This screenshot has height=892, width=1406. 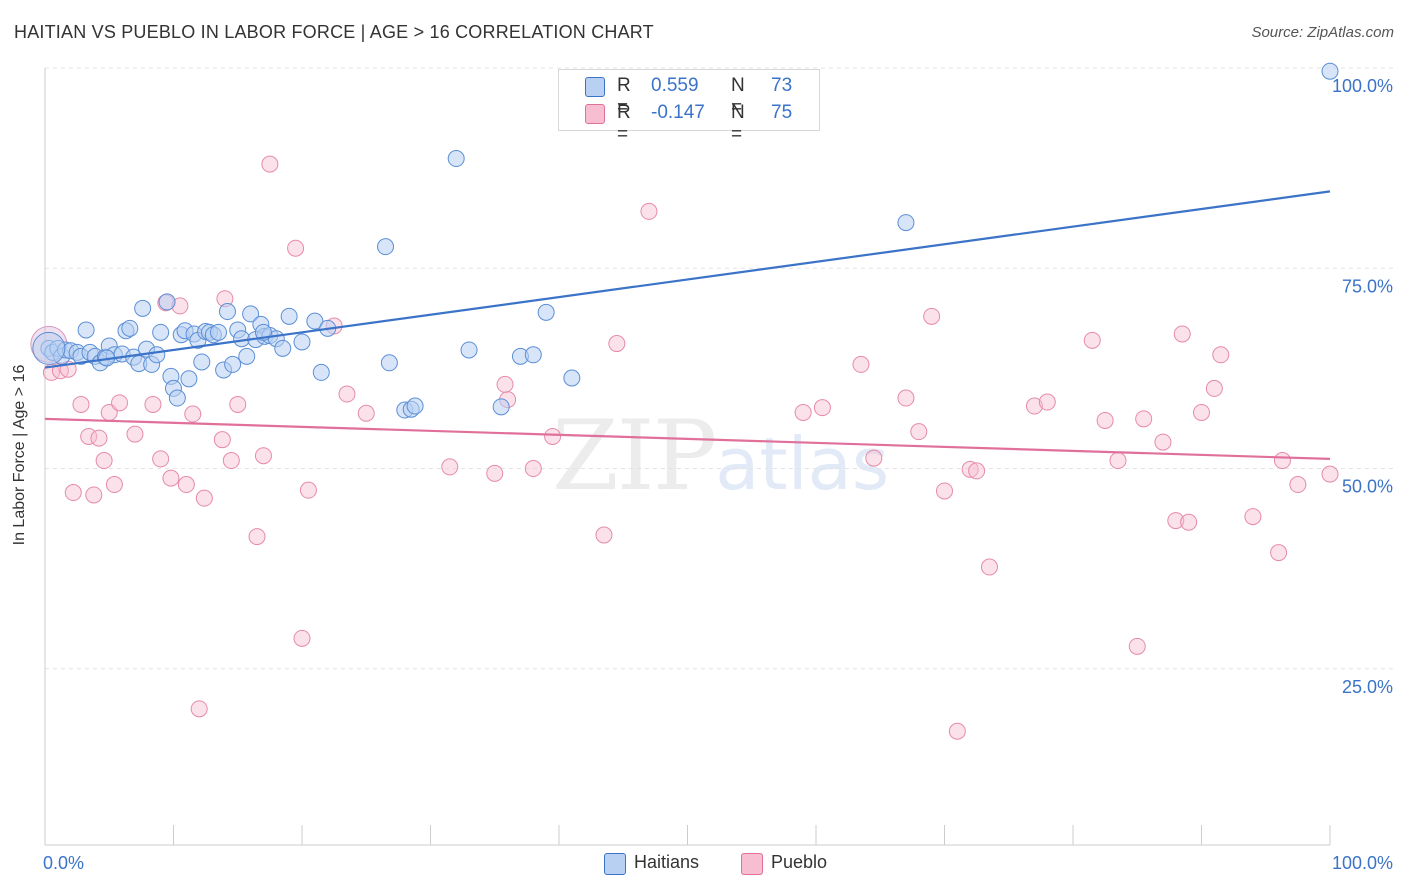 I want to click on x-tick-label: 100.0%, so click(x=1362, y=863).